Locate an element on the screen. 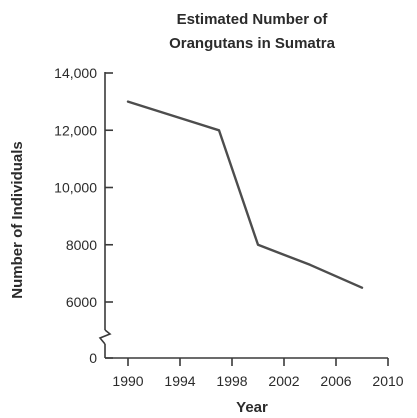 This screenshot has height=418, width=417. x-tick-label: 1998 is located at coordinates (231, 381).